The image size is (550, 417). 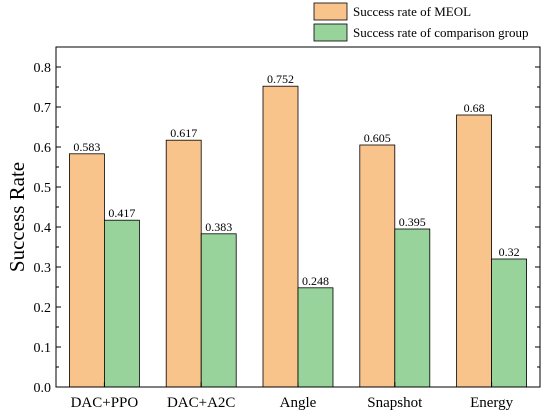 I want to click on y-tick-label: 0.8, so click(x=43, y=68).